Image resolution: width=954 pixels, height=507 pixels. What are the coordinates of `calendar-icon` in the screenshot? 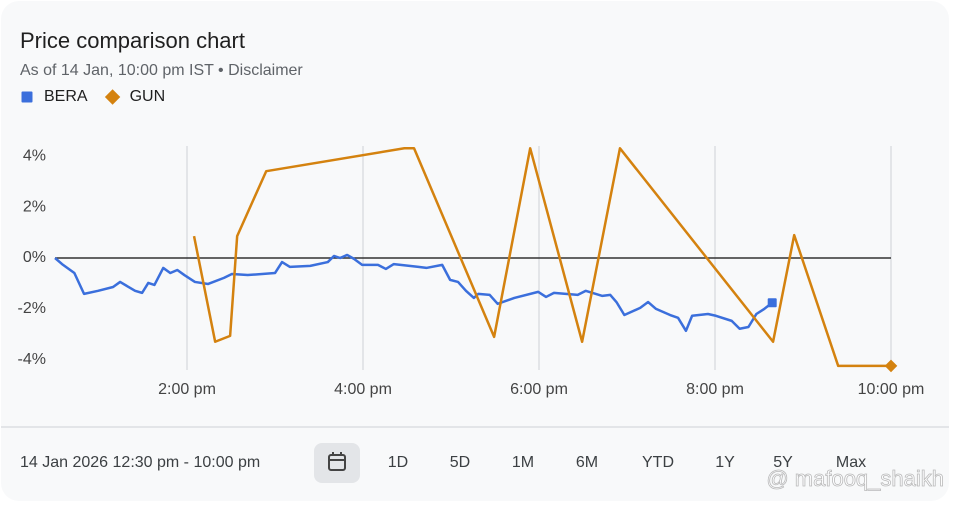 It's located at (337, 461).